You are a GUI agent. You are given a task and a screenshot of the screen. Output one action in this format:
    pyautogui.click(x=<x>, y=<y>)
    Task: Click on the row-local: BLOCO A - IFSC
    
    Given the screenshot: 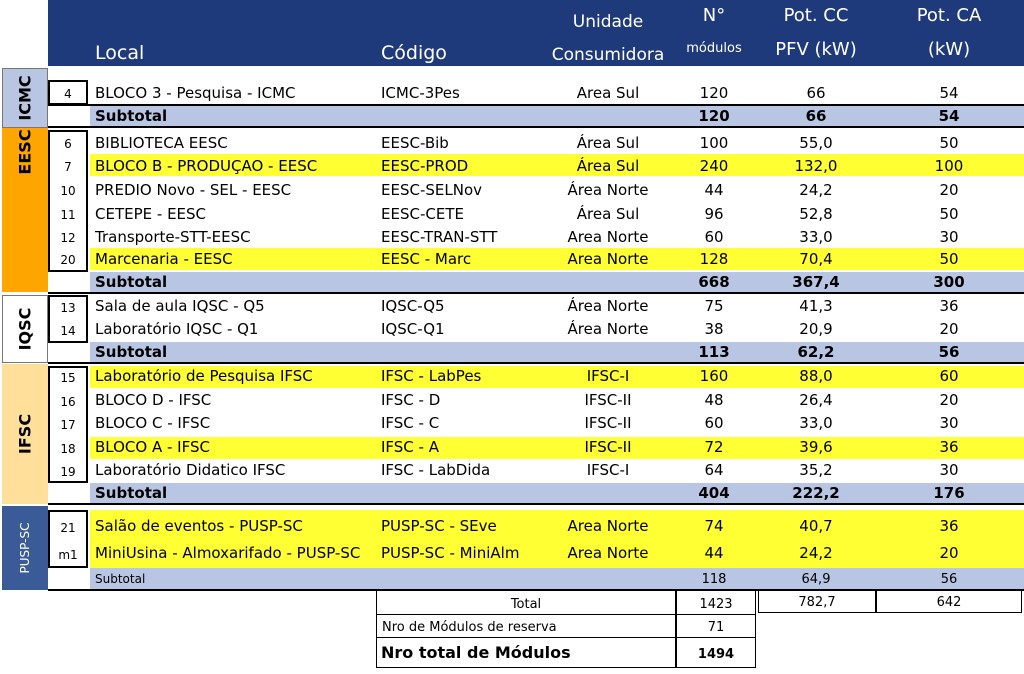 What is the action you would take?
    pyautogui.click(x=152, y=447)
    